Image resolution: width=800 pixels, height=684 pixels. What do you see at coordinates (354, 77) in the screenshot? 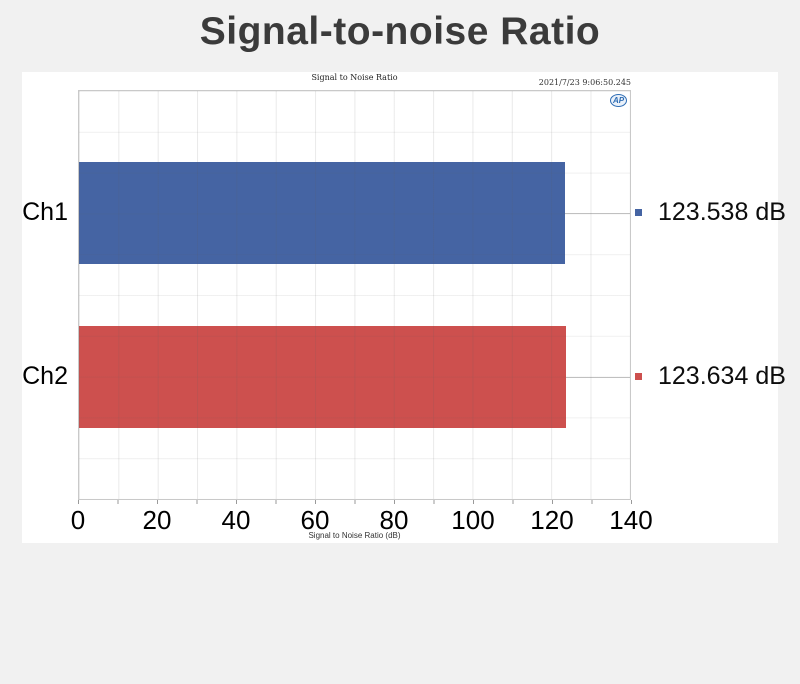
I see `chart-inner-title: Signal to Noise Ratio` at bounding box center [354, 77].